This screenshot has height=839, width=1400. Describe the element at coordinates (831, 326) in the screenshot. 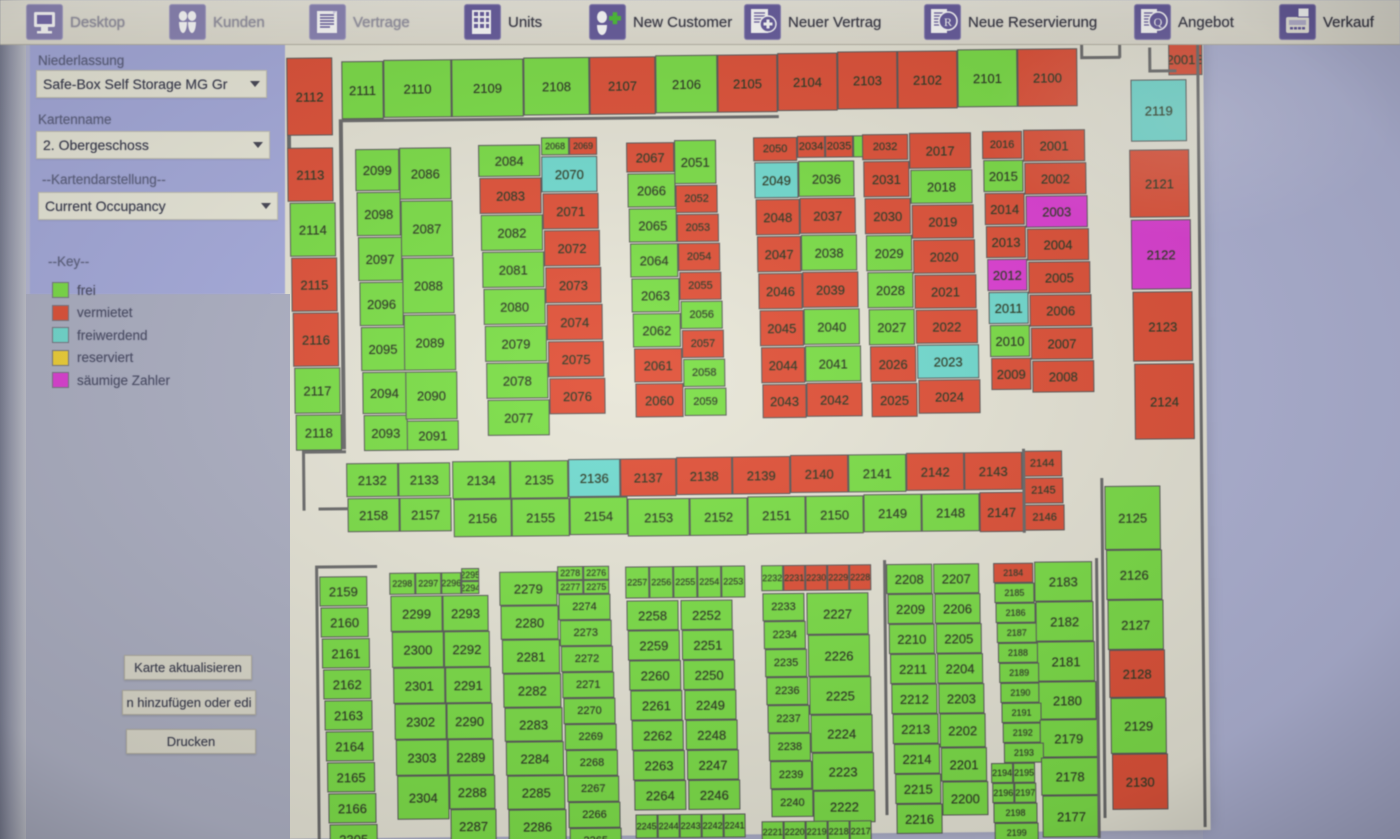

I see `map-unit-2040: 2040` at that location.